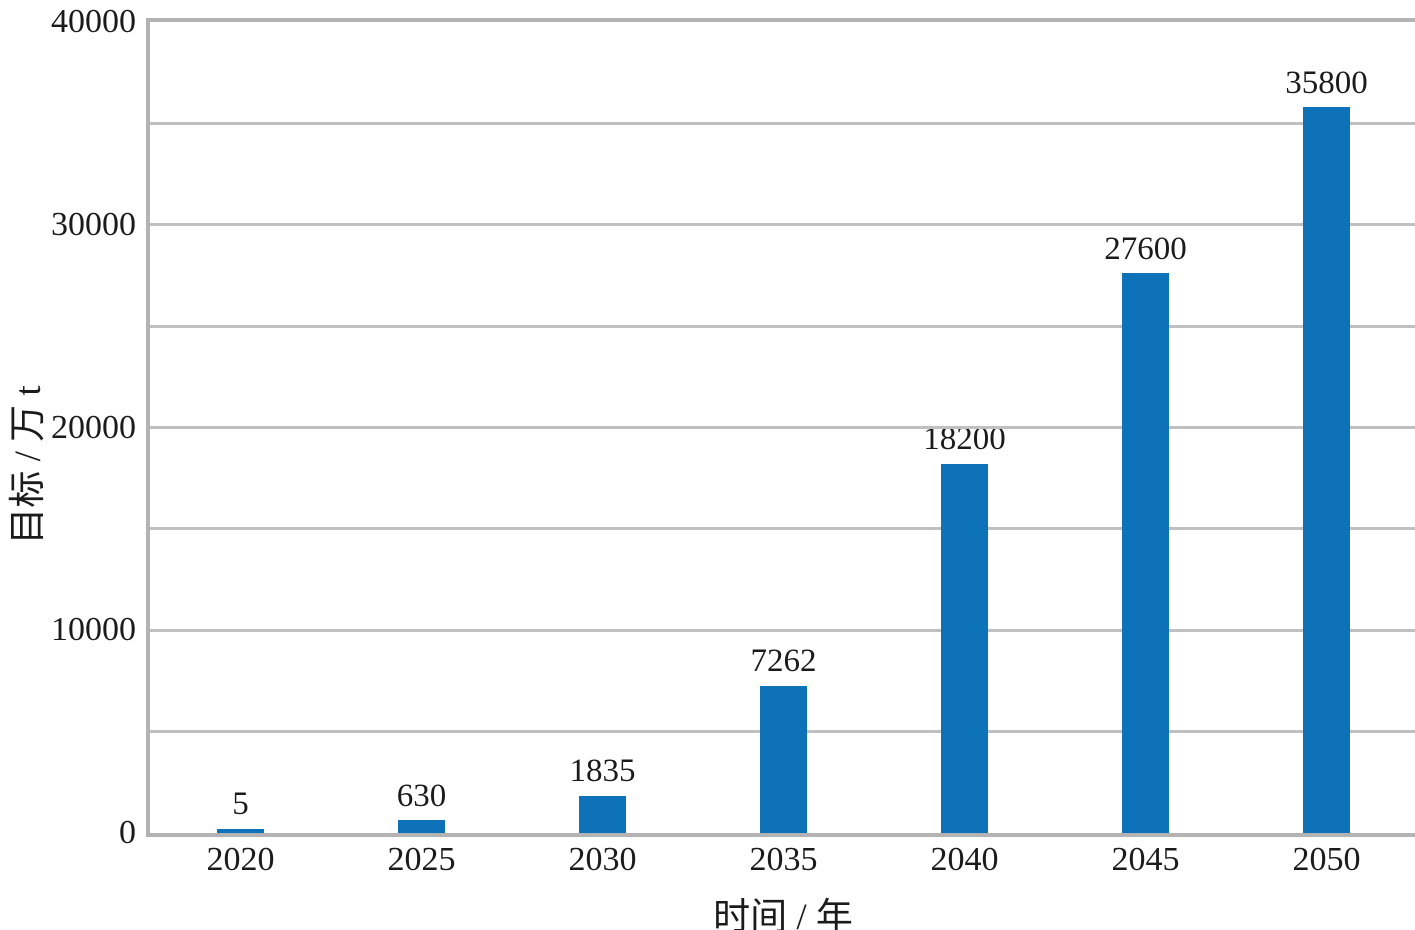 Image resolution: width=1415 pixels, height=930 pixels. What do you see at coordinates (240, 859) in the screenshot?
I see `x-tick-label: 2020` at bounding box center [240, 859].